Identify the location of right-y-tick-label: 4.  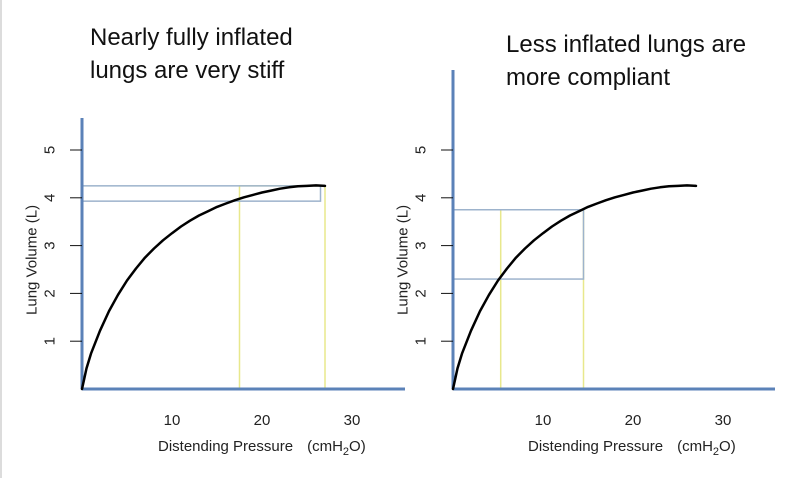
(421, 198).